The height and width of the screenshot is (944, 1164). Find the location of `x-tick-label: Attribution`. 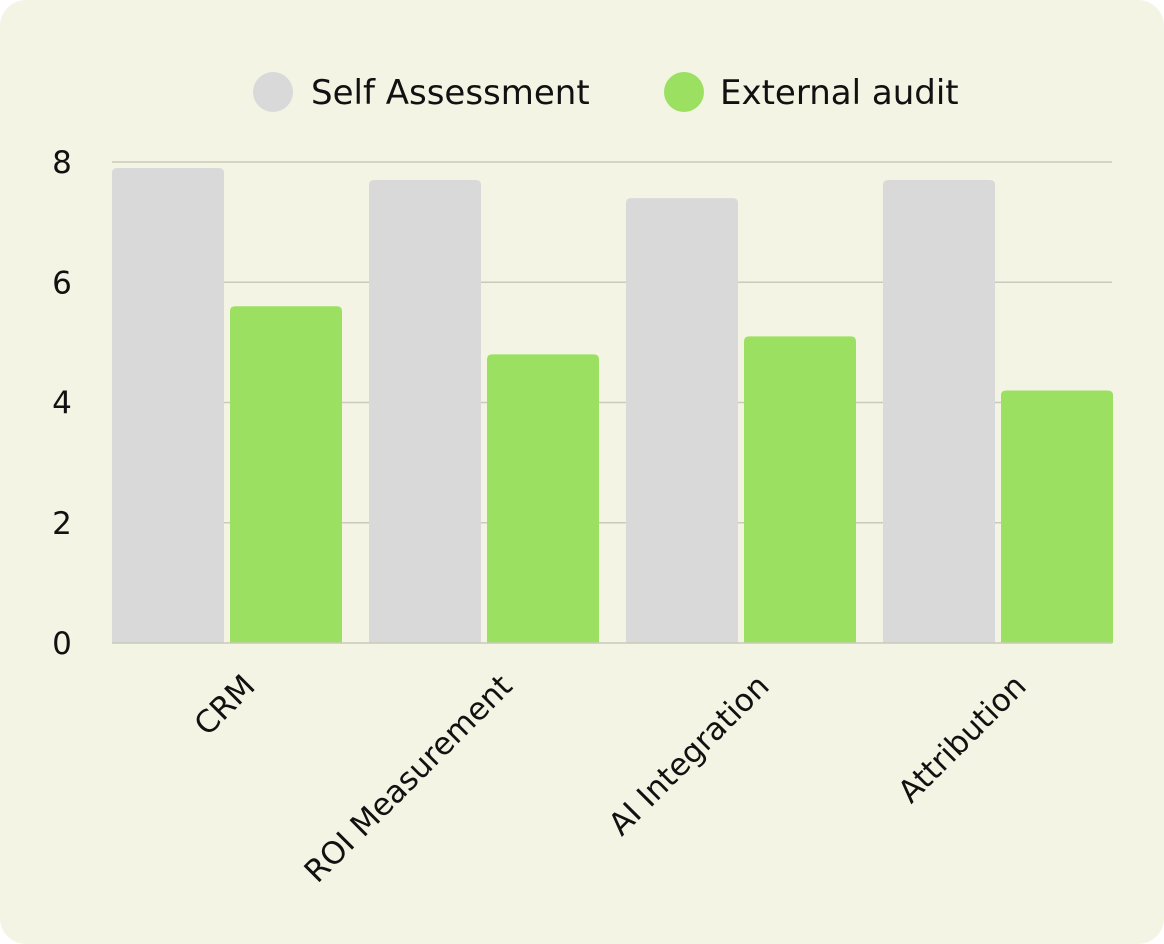

x-tick-label: Attribution is located at coordinates (962, 739).